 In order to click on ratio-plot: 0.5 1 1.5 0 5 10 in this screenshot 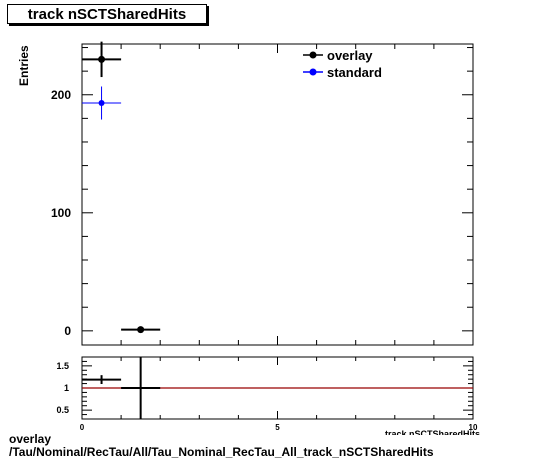, I will do `click(267, 394)`.